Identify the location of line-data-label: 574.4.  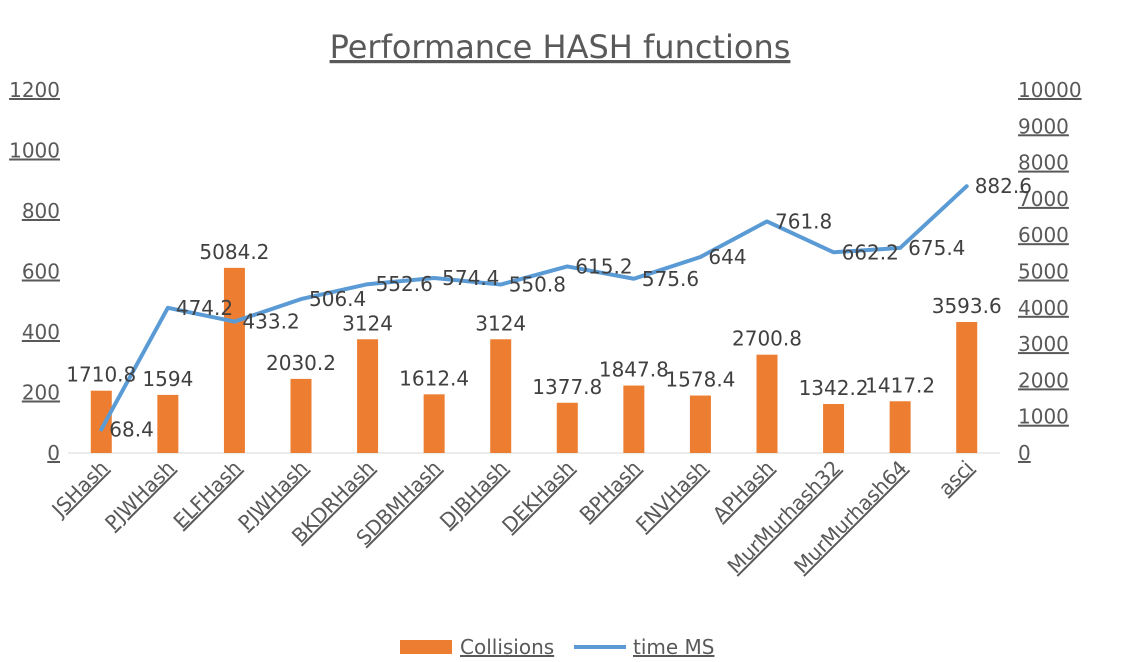
(470, 278).